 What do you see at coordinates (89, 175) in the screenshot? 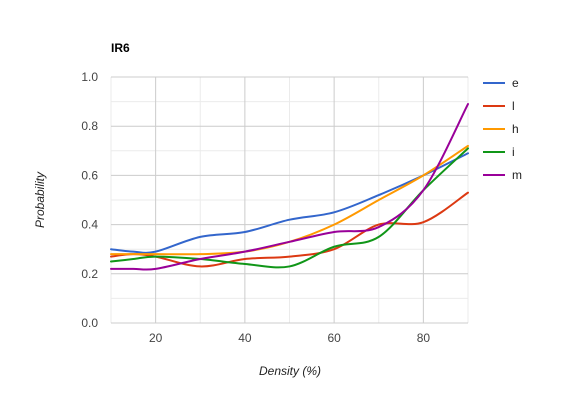
I see `y-tick-label: 0.6` at bounding box center [89, 175].